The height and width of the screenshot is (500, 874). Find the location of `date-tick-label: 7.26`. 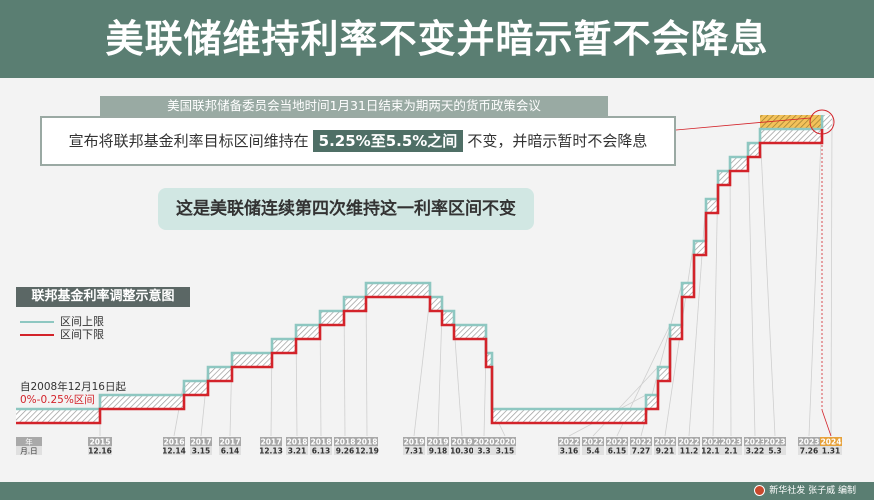

date-tick-label: 7.26 is located at coordinates (809, 451).